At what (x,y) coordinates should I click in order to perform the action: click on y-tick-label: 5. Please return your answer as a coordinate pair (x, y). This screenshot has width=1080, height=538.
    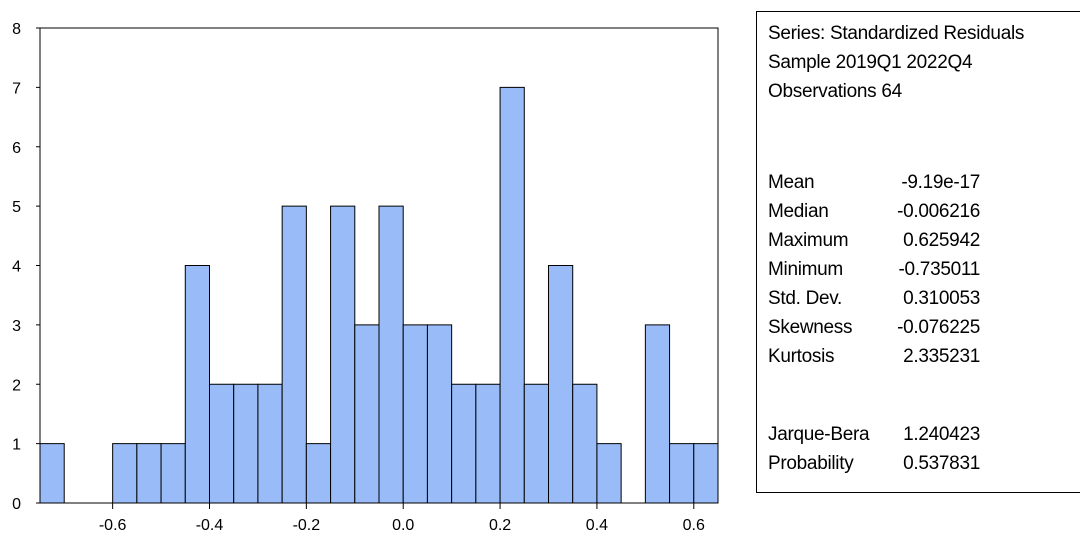
    Looking at the image, I should click on (16, 207).